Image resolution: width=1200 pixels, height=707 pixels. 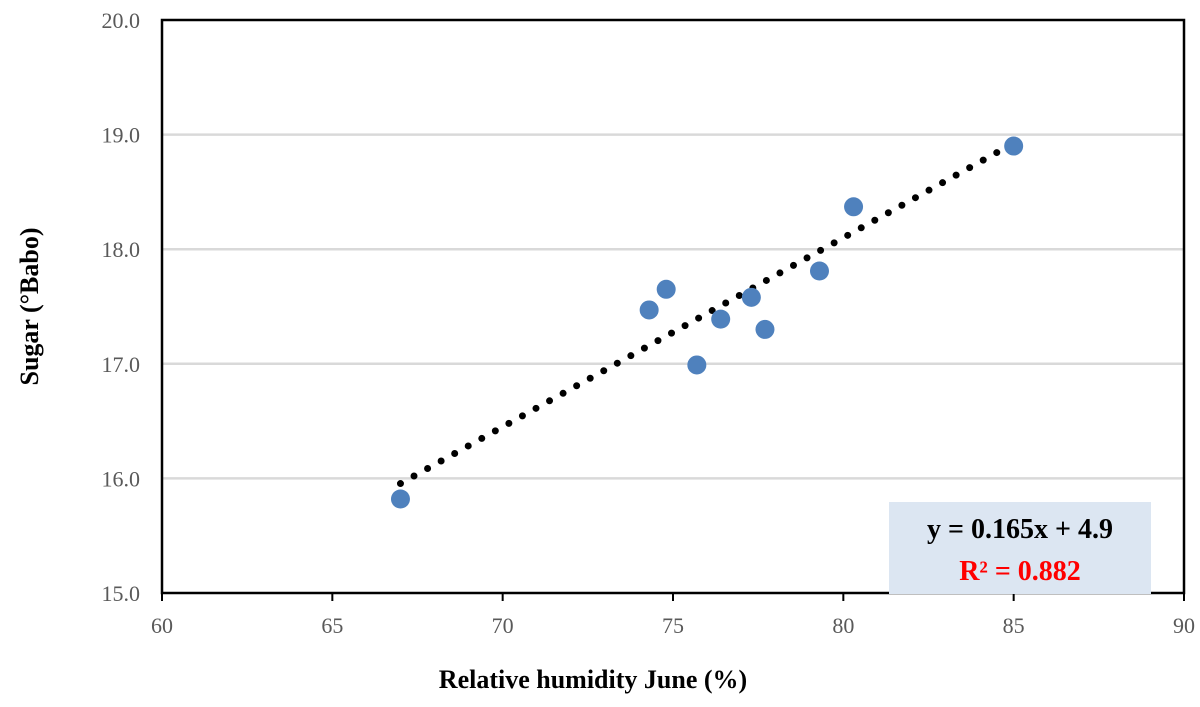 What do you see at coordinates (503, 625) in the screenshot?
I see `x-tick-label: 70` at bounding box center [503, 625].